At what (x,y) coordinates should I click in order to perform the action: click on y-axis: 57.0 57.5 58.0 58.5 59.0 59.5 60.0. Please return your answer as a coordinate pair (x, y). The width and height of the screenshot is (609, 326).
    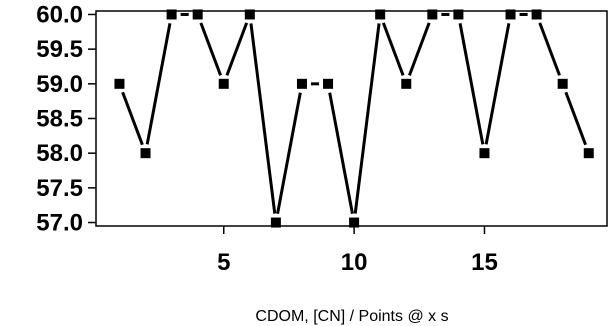
    Looking at the image, I should click on (66, 119).